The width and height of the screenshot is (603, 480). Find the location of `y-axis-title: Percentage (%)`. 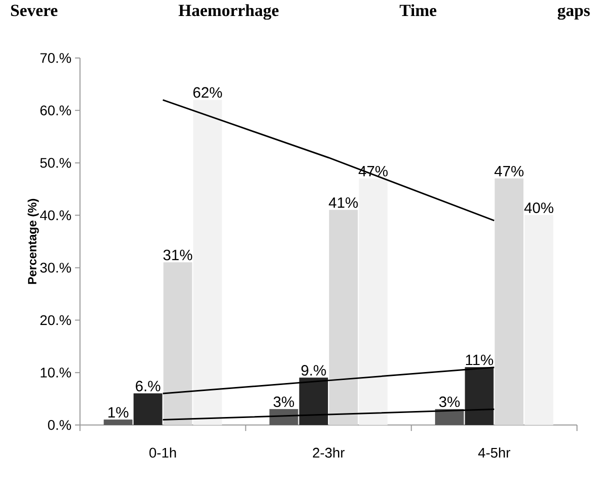

y-axis-title: Percentage (%) is located at coordinates (33, 241).